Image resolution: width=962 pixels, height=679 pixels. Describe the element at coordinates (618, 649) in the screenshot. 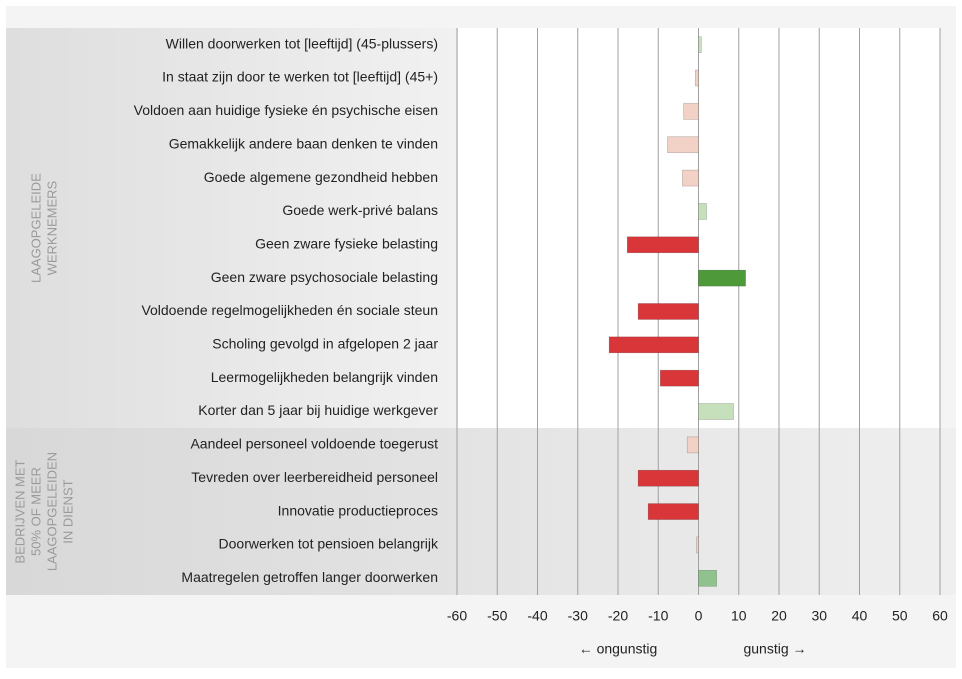

I see `annotation: ← ongunstig` at that location.